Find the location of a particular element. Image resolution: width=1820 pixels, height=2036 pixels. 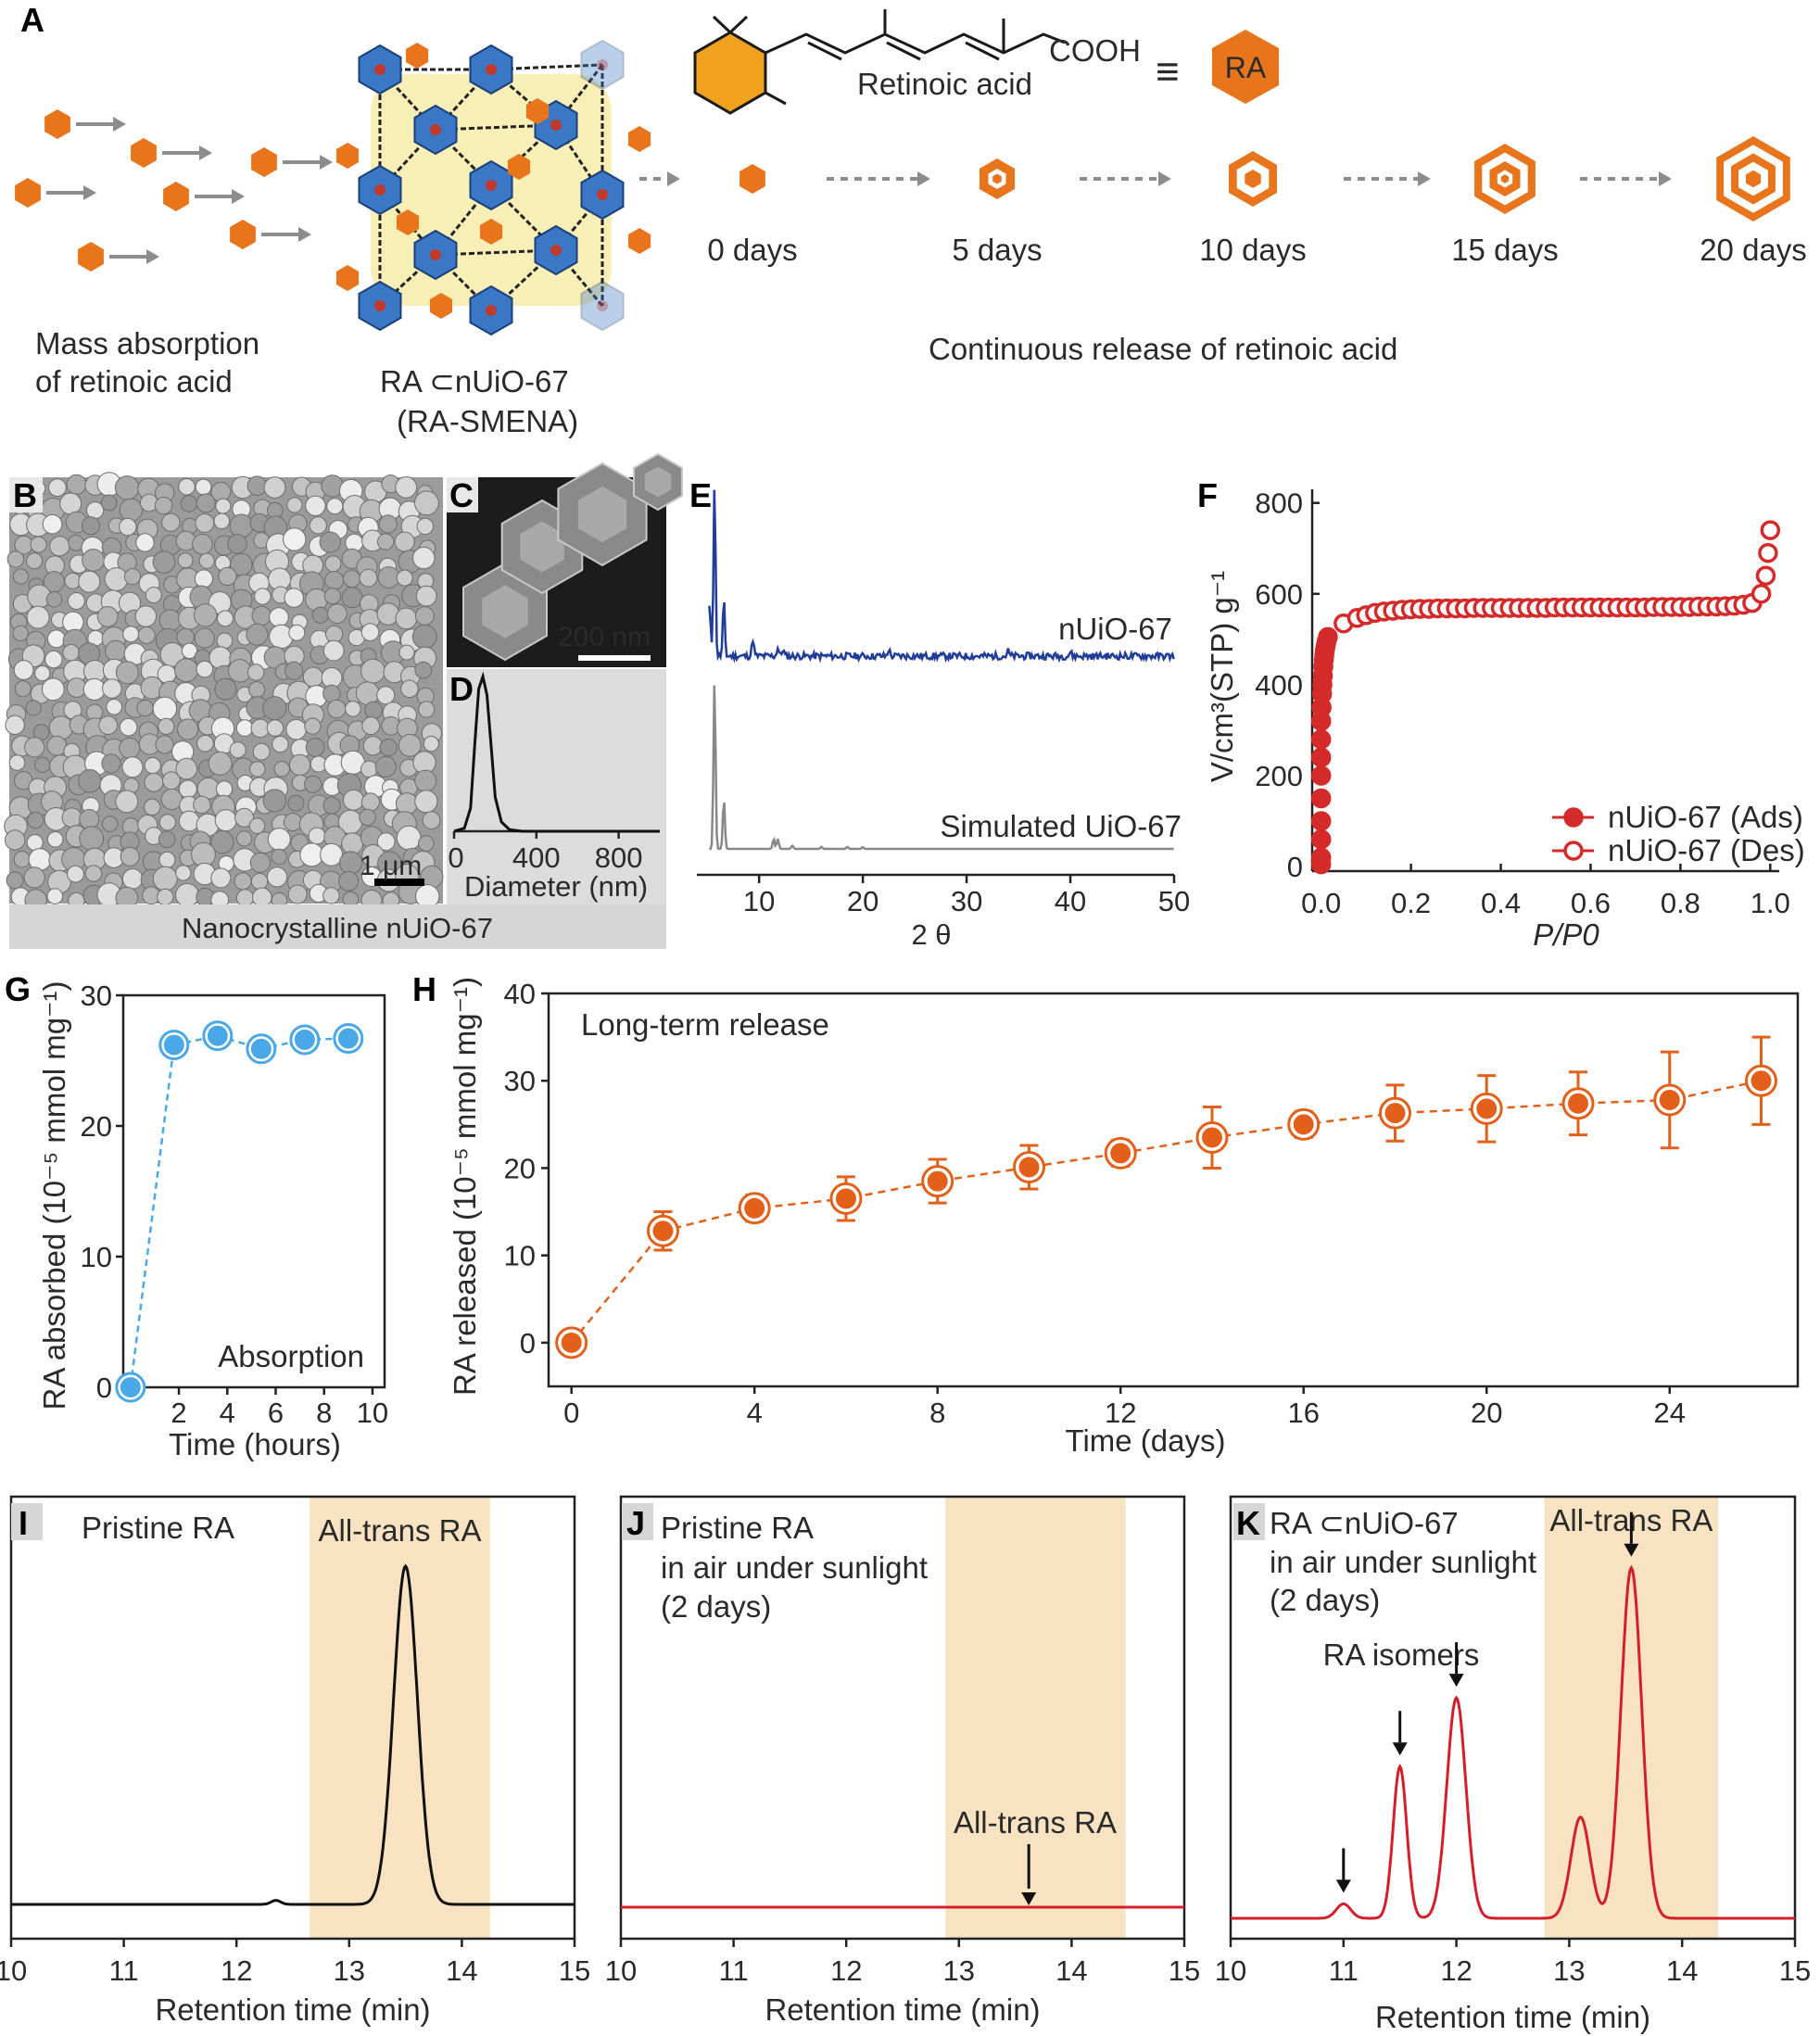

zr-cluster-node is located at coordinates (602, 306).